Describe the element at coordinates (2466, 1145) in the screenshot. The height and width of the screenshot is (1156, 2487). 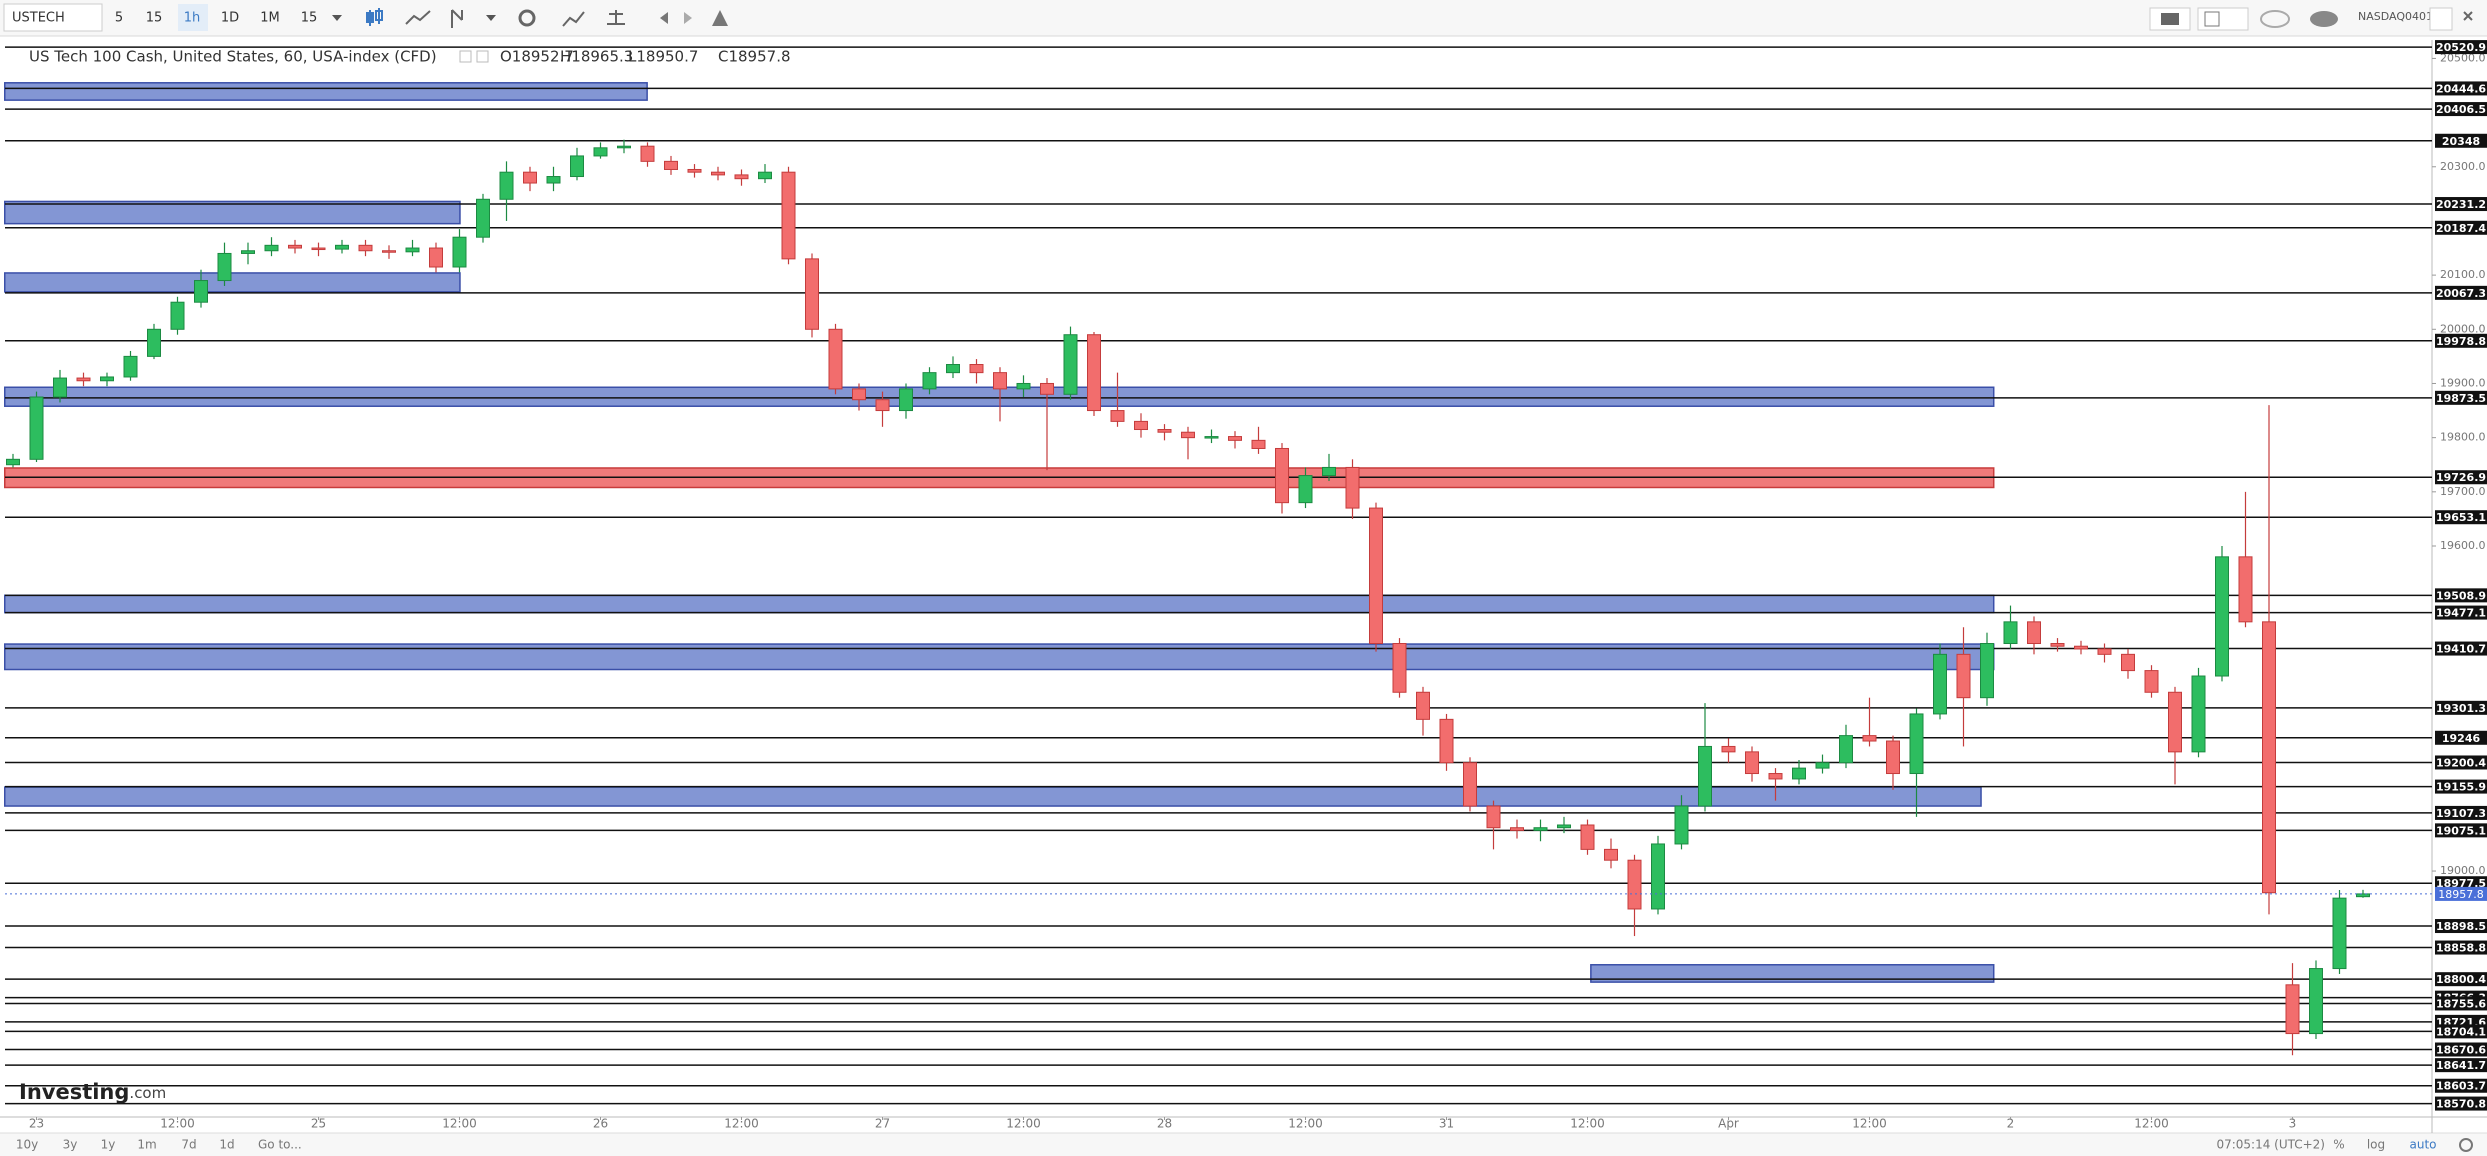
I see `footer-settings` at that location.